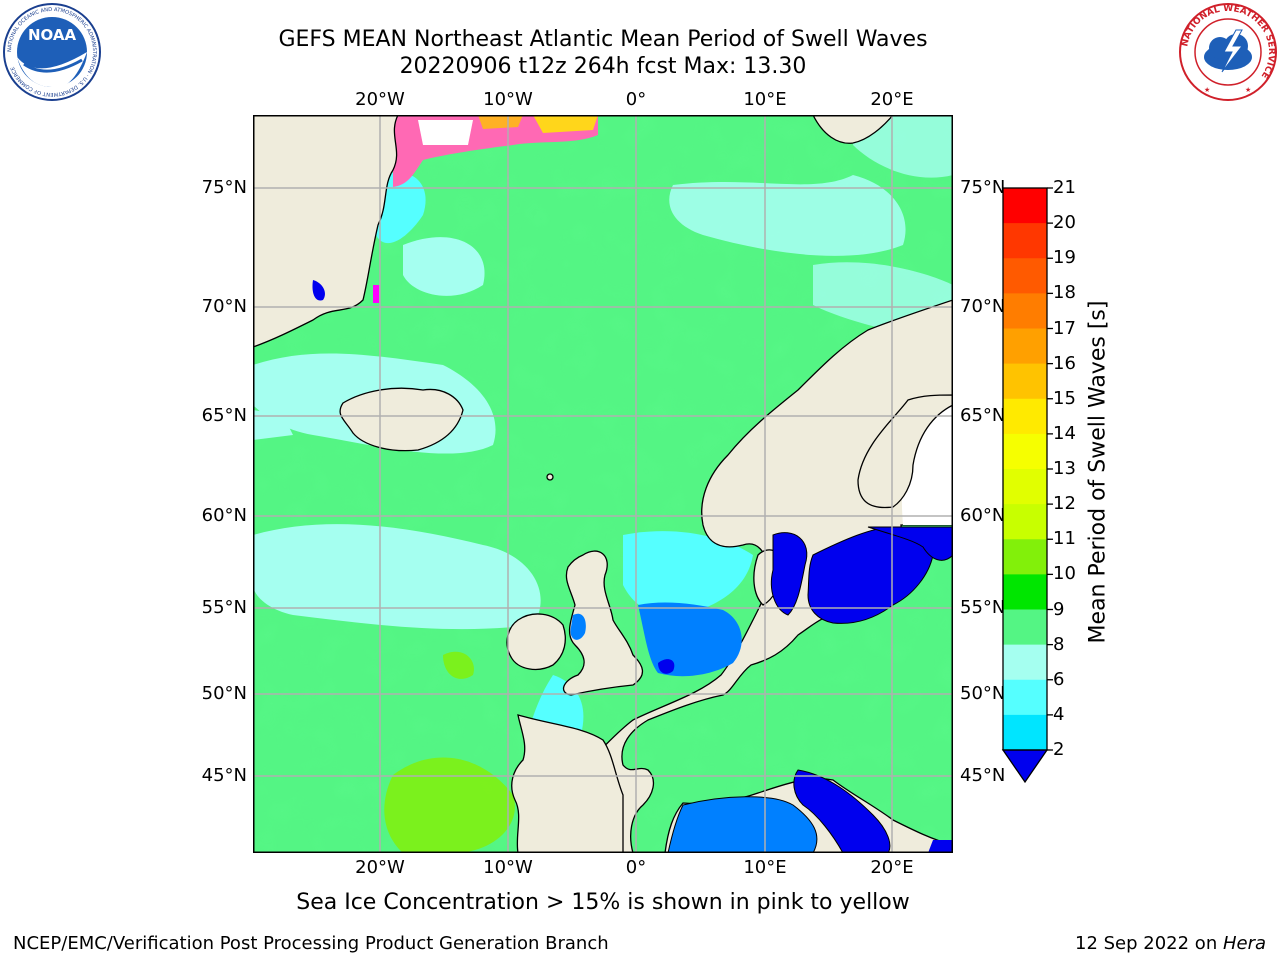 This screenshot has width=1280, height=960. Describe the element at coordinates (1244, 943) in the screenshot. I see `credit-host: Hera` at that location.